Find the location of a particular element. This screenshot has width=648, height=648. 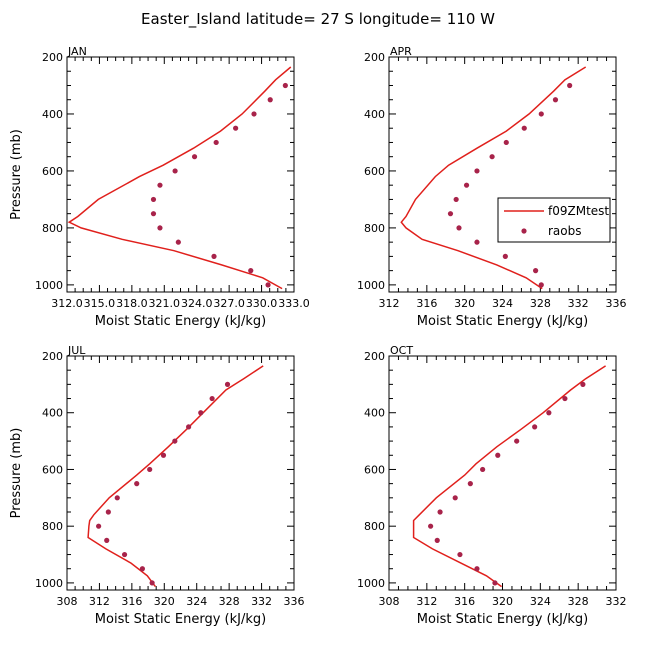

x-tick-label: 332 is located at coordinates (578, 303).